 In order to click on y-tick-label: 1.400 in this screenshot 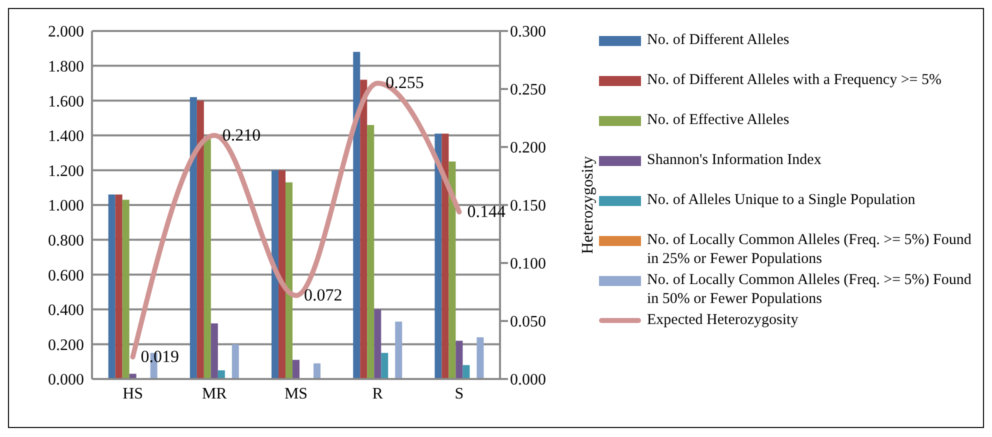, I will do `click(66, 137)`.